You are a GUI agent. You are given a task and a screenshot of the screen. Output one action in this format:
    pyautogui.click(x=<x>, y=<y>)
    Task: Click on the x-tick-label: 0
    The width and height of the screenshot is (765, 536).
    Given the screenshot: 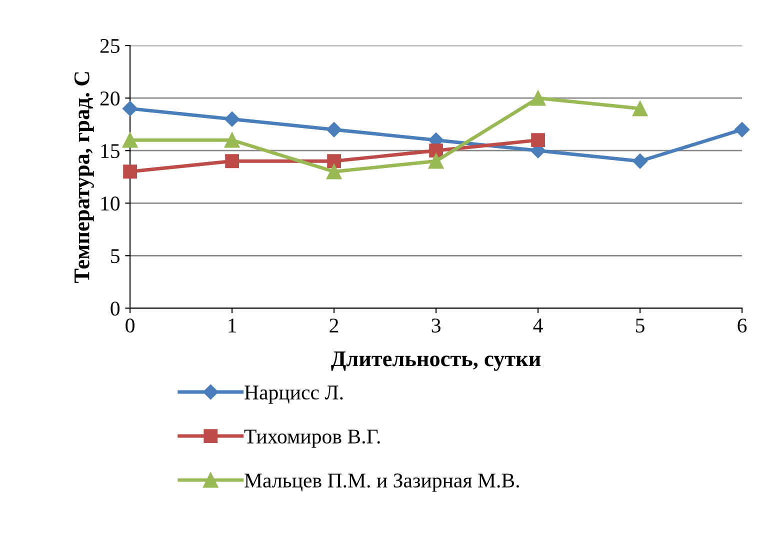 What is the action you would take?
    pyautogui.click(x=130, y=325)
    